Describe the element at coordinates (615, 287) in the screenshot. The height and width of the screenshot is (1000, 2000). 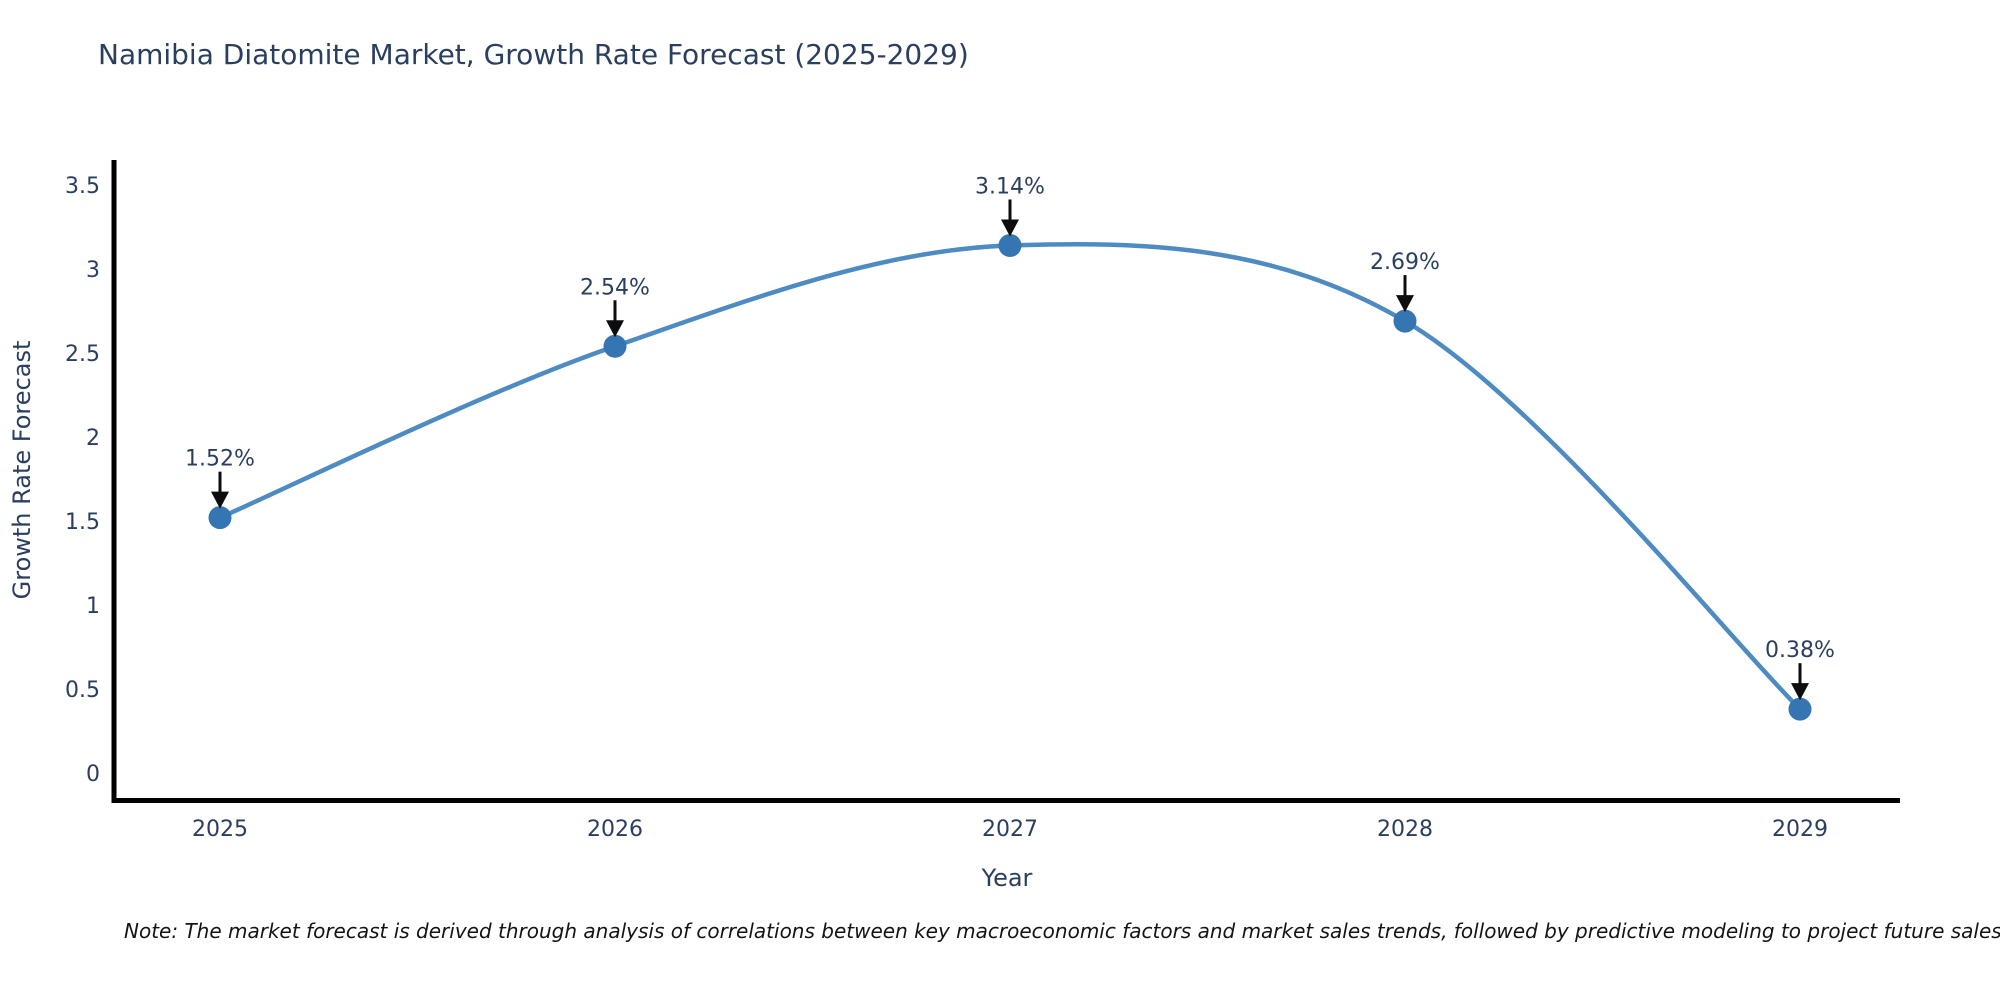
I see `point-annotation-label: 2.54%` at that location.